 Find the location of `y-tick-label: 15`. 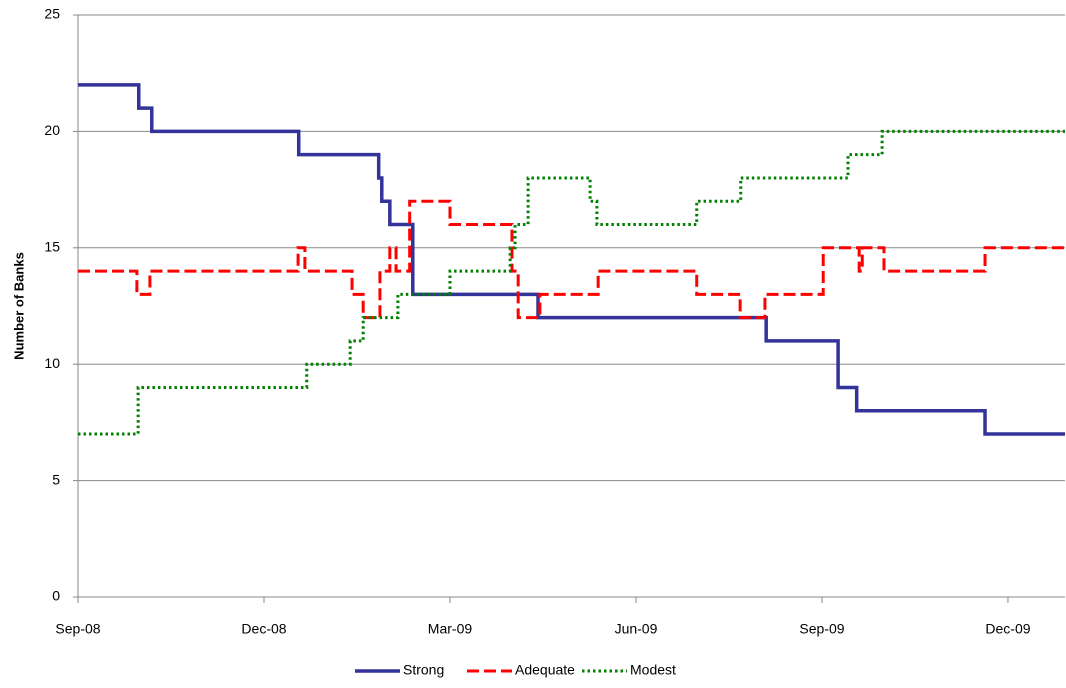

y-tick-label: 15 is located at coordinates (52, 247).